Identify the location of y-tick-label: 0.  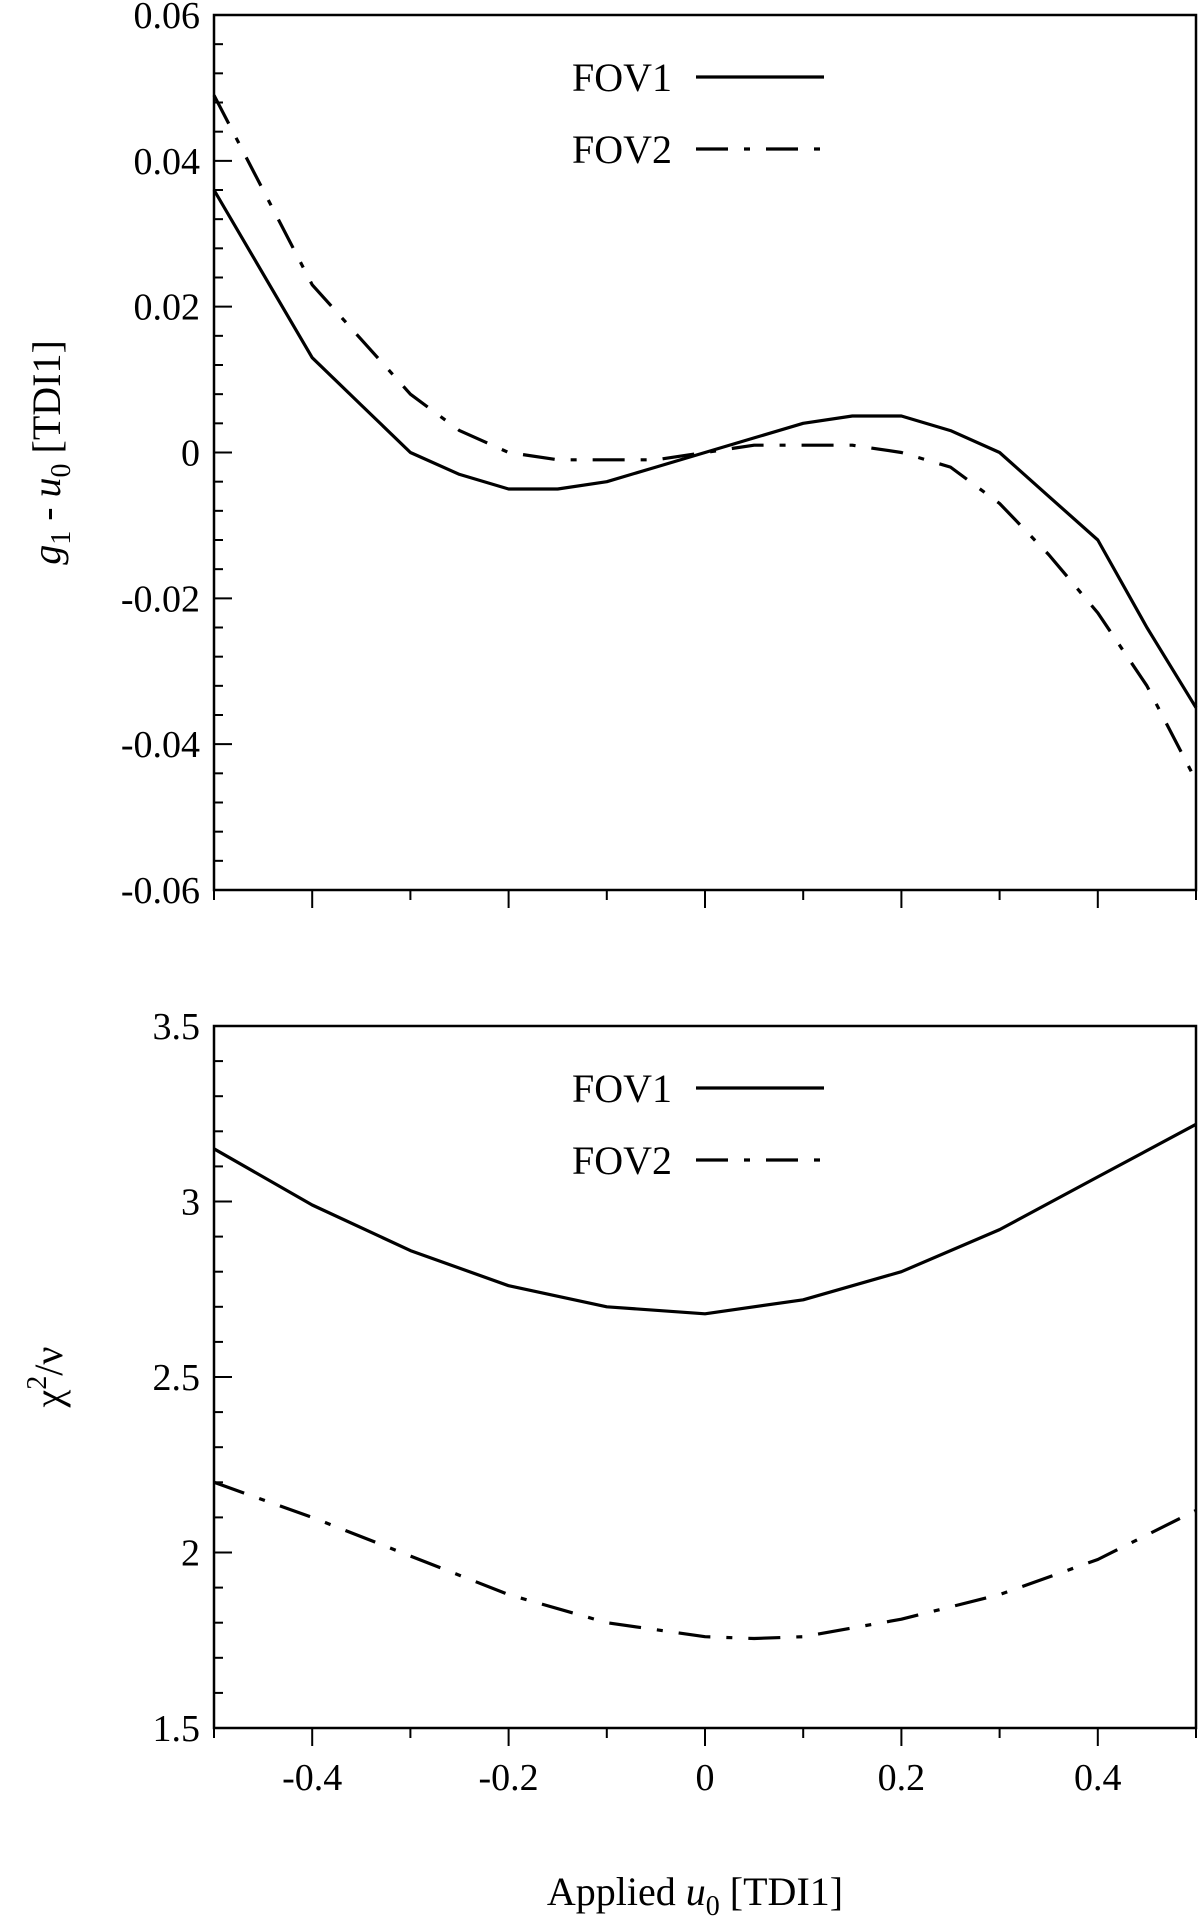
(190, 454).